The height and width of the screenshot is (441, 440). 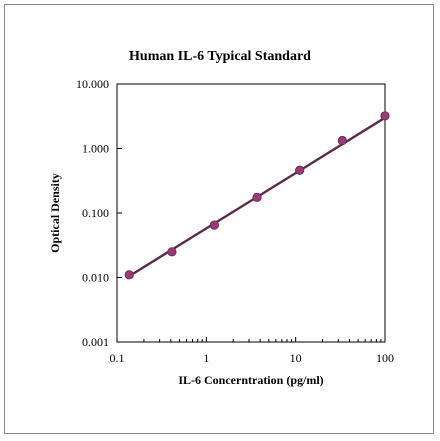 What do you see at coordinates (95, 213) in the screenshot?
I see `y-tick-label: 0.100` at bounding box center [95, 213].